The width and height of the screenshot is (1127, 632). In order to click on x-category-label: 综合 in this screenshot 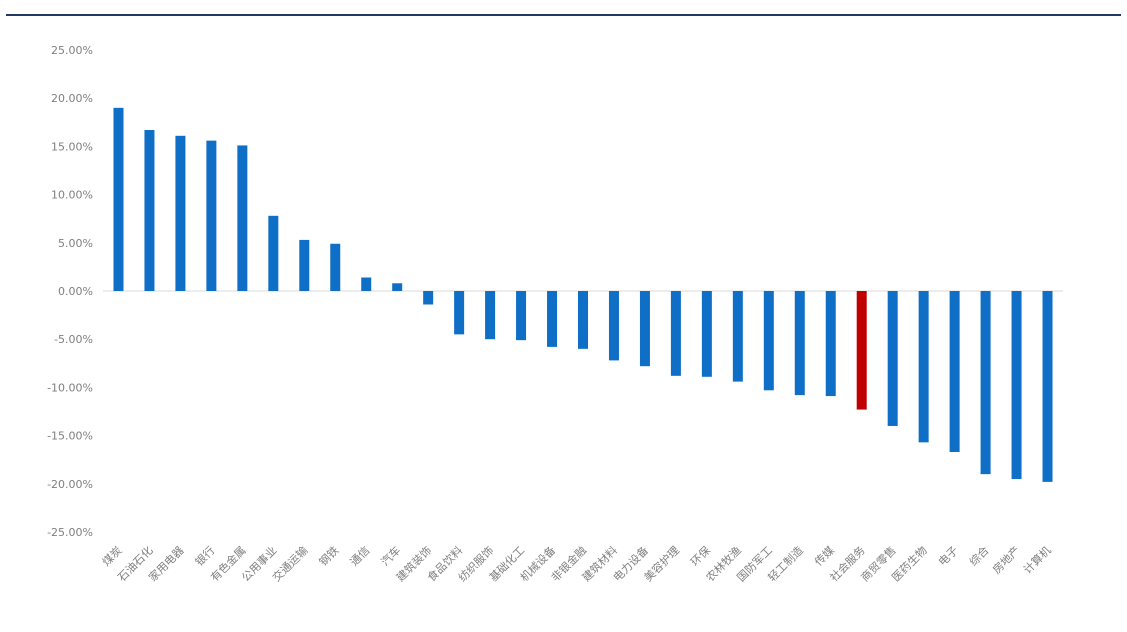, I will do `click(978, 555)`.